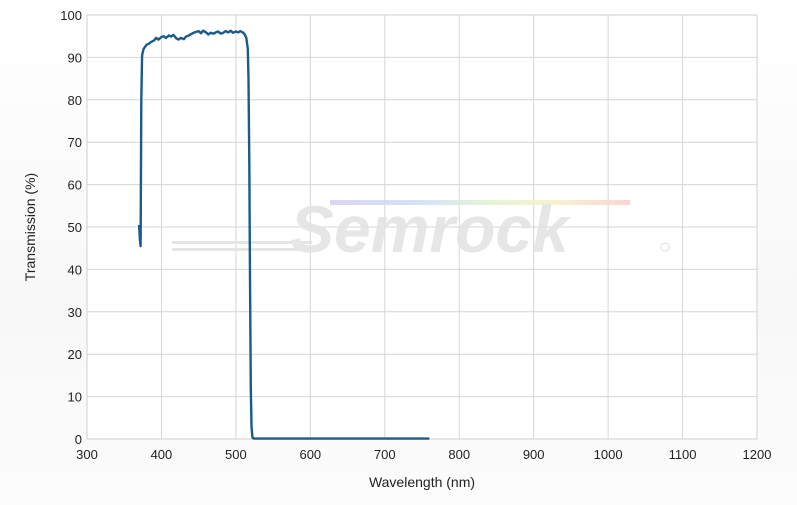 This screenshot has height=505, width=797. What do you see at coordinates (385, 454) in the screenshot?
I see `x-tick-label: 700` at bounding box center [385, 454].